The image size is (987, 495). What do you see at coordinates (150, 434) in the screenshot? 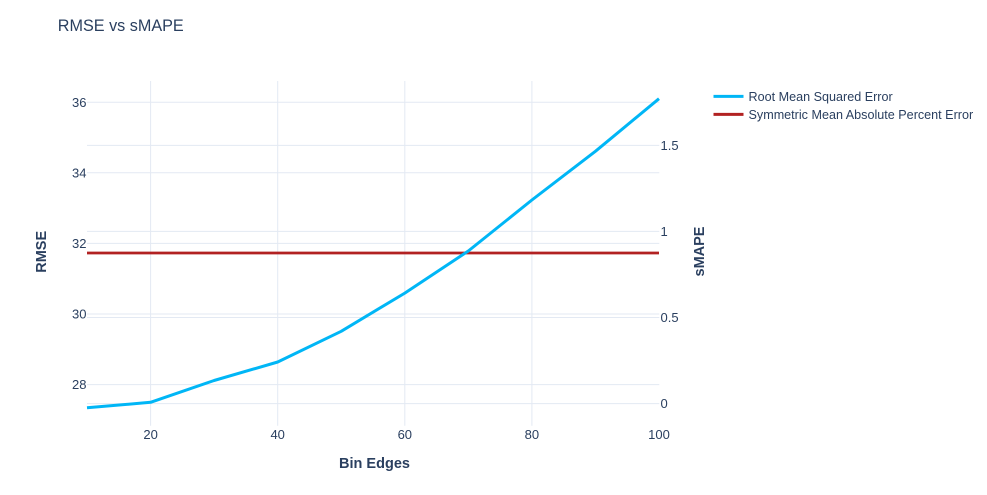
I see `svg-text: 20` at bounding box center [150, 434].